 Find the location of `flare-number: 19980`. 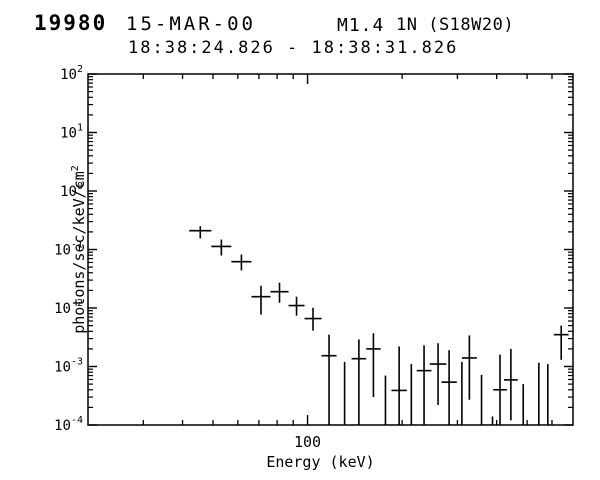

flare-number: 19980 is located at coordinates (71, 23).